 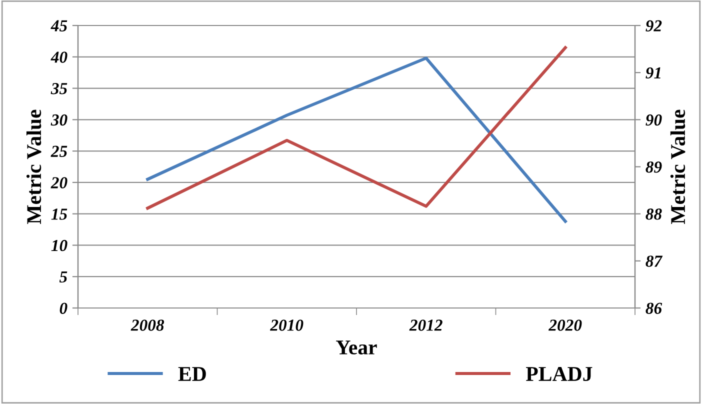 What do you see at coordinates (59, 88) in the screenshot?
I see `y-tick-label: 35` at bounding box center [59, 88].